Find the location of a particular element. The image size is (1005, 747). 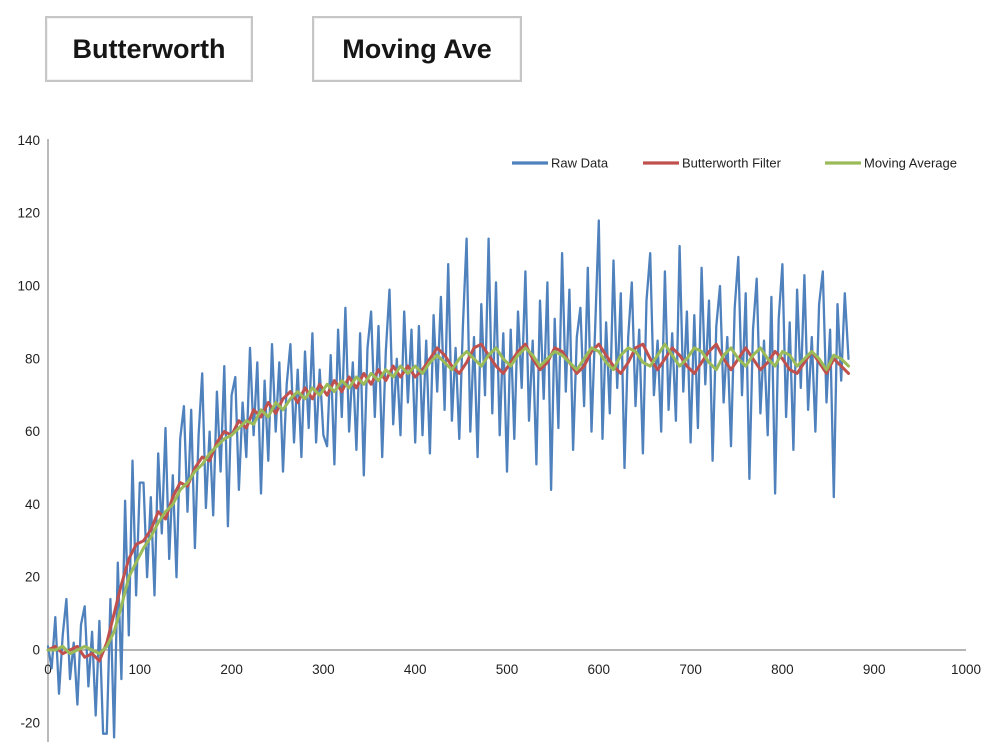

x-tick-label: 500 is located at coordinates (507, 669).